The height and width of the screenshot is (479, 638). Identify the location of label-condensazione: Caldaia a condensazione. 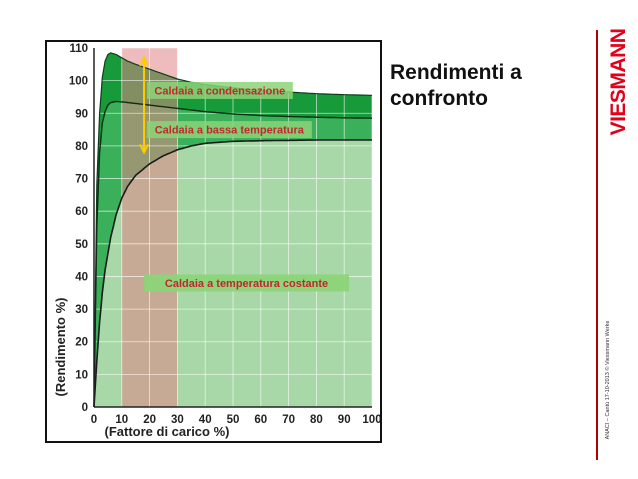
(219, 91).